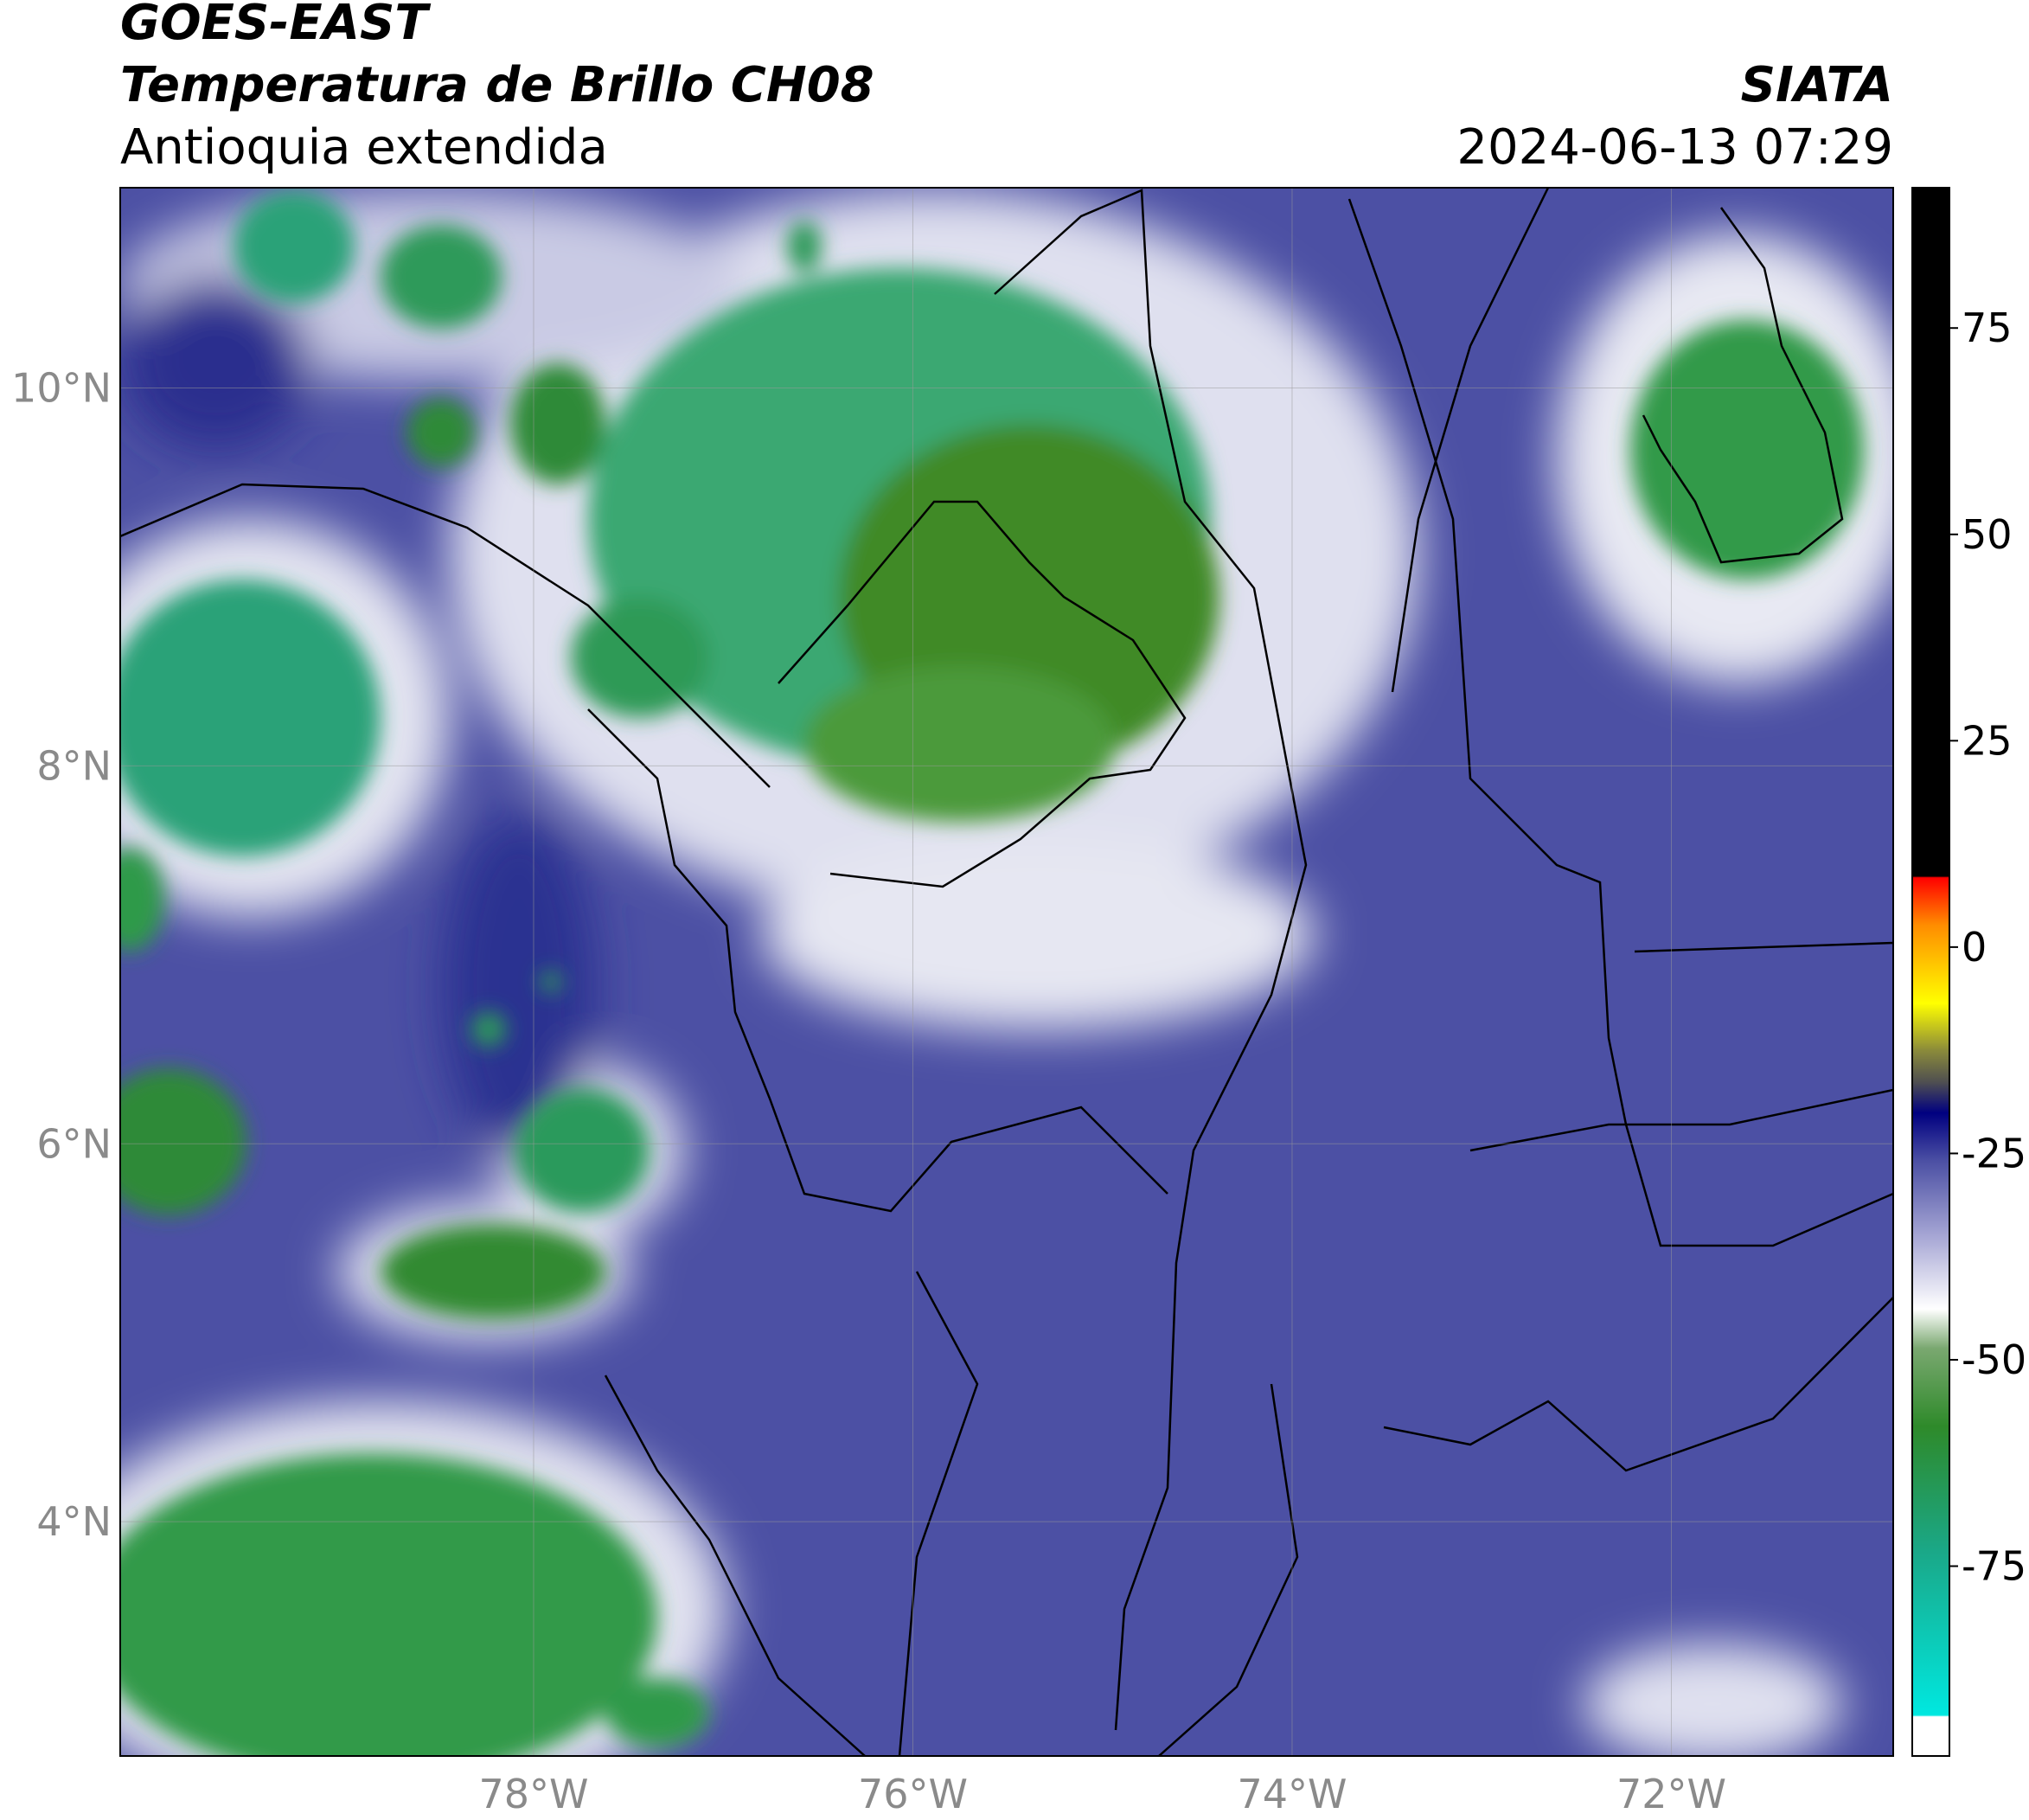  What do you see at coordinates (74, 1143) in the screenshot?
I see `y-tick-label: 6°N` at bounding box center [74, 1143].